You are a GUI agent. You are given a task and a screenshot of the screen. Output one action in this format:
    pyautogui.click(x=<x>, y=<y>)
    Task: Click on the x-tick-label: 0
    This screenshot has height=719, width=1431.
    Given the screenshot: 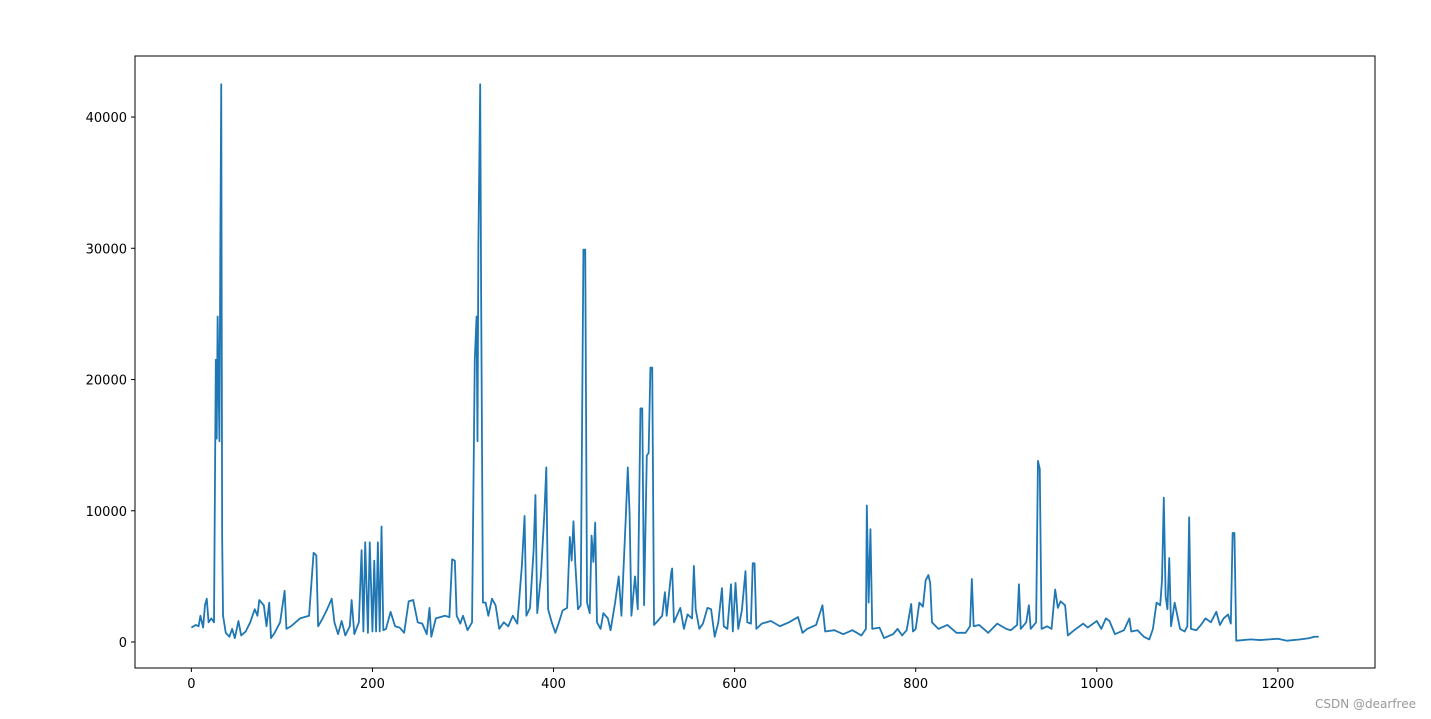 What is the action you would take?
    pyautogui.click(x=191, y=684)
    